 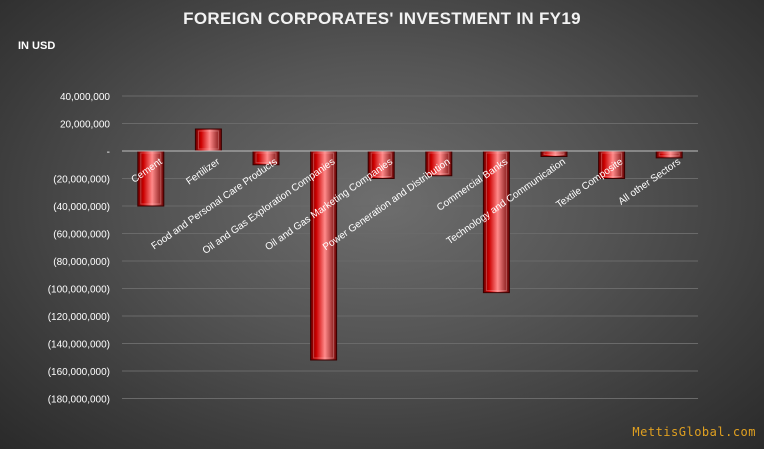 I want to click on y-tick-label: (180,000,000), so click(x=79, y=400).